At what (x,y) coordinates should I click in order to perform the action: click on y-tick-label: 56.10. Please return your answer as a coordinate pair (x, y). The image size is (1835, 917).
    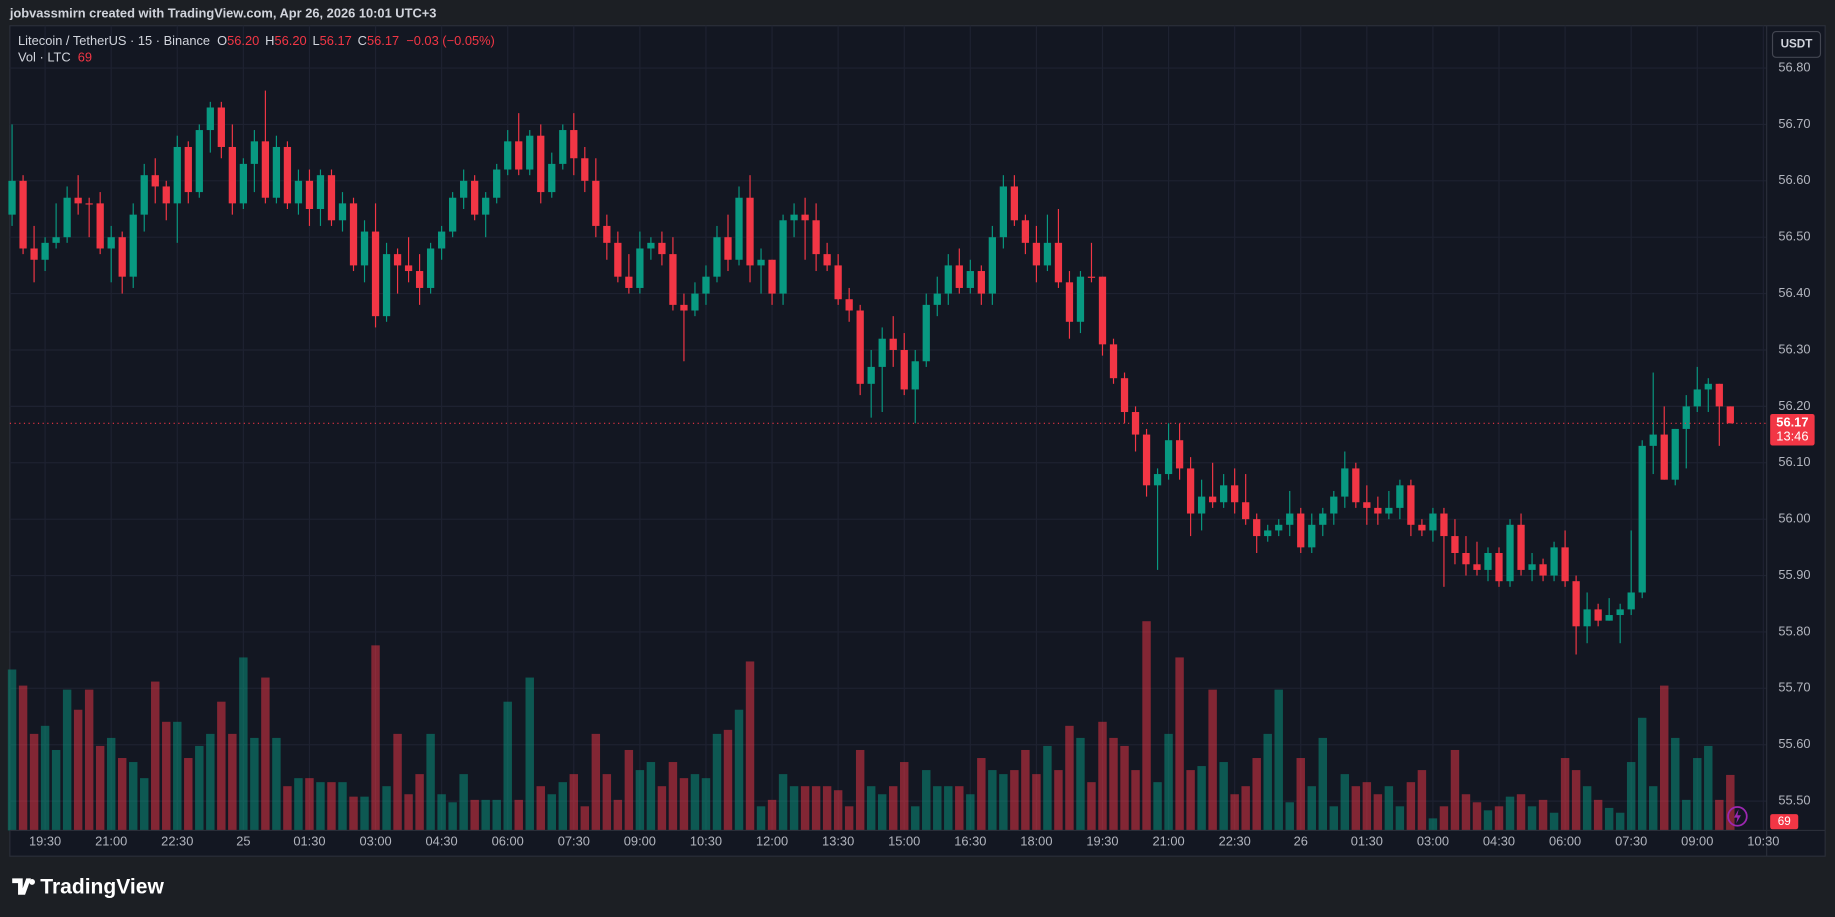
    Looking at the image, I should click on (1794, 461).